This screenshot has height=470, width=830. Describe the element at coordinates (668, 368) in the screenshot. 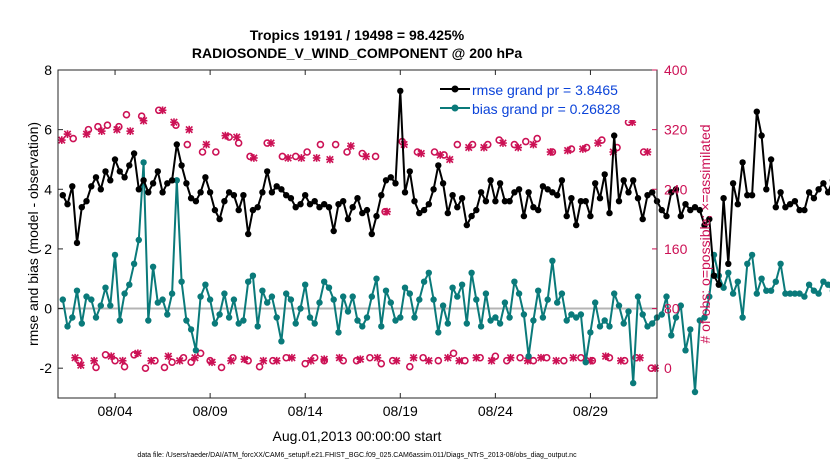

I see `y-tick-label-right: 0` at that location.